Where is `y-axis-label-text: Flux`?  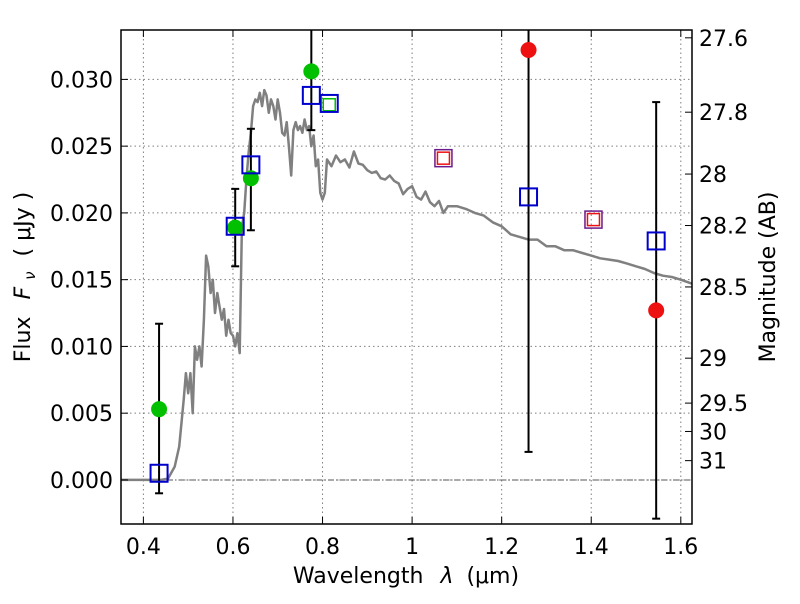
y-axis-label-text: Flux is located at coordinates (23, 339).